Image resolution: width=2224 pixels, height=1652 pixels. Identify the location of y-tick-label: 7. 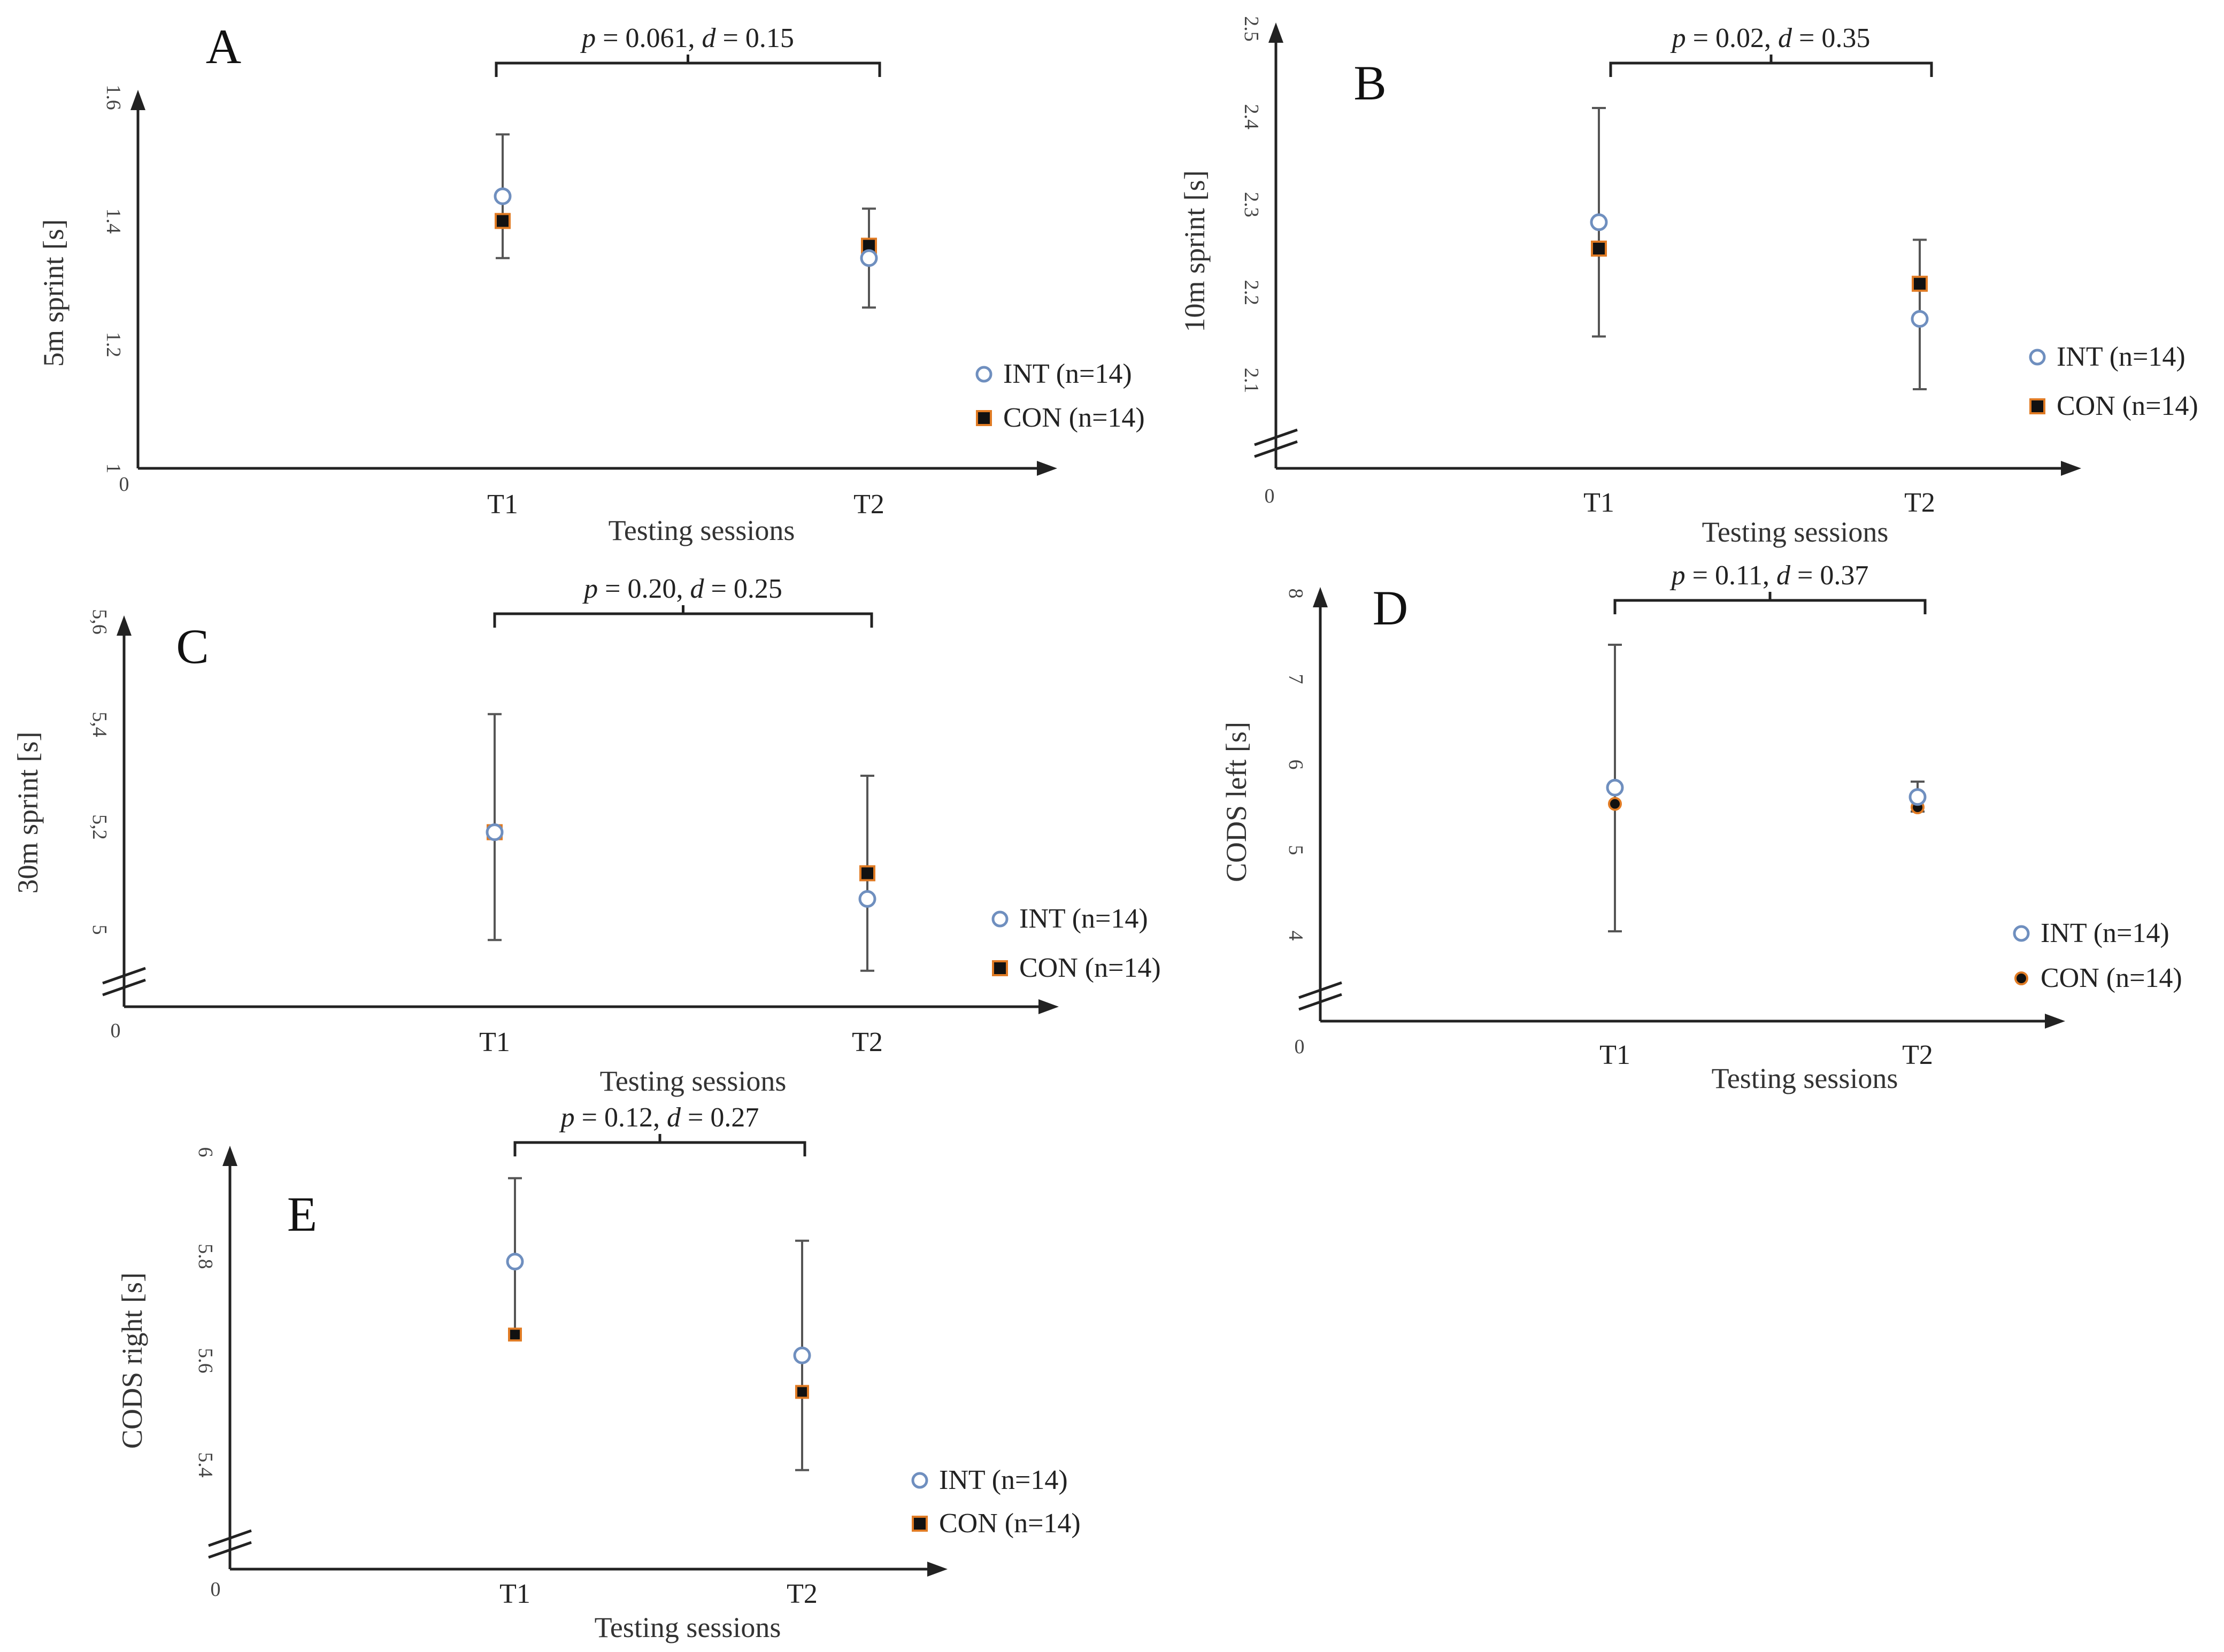
(1295, 679).